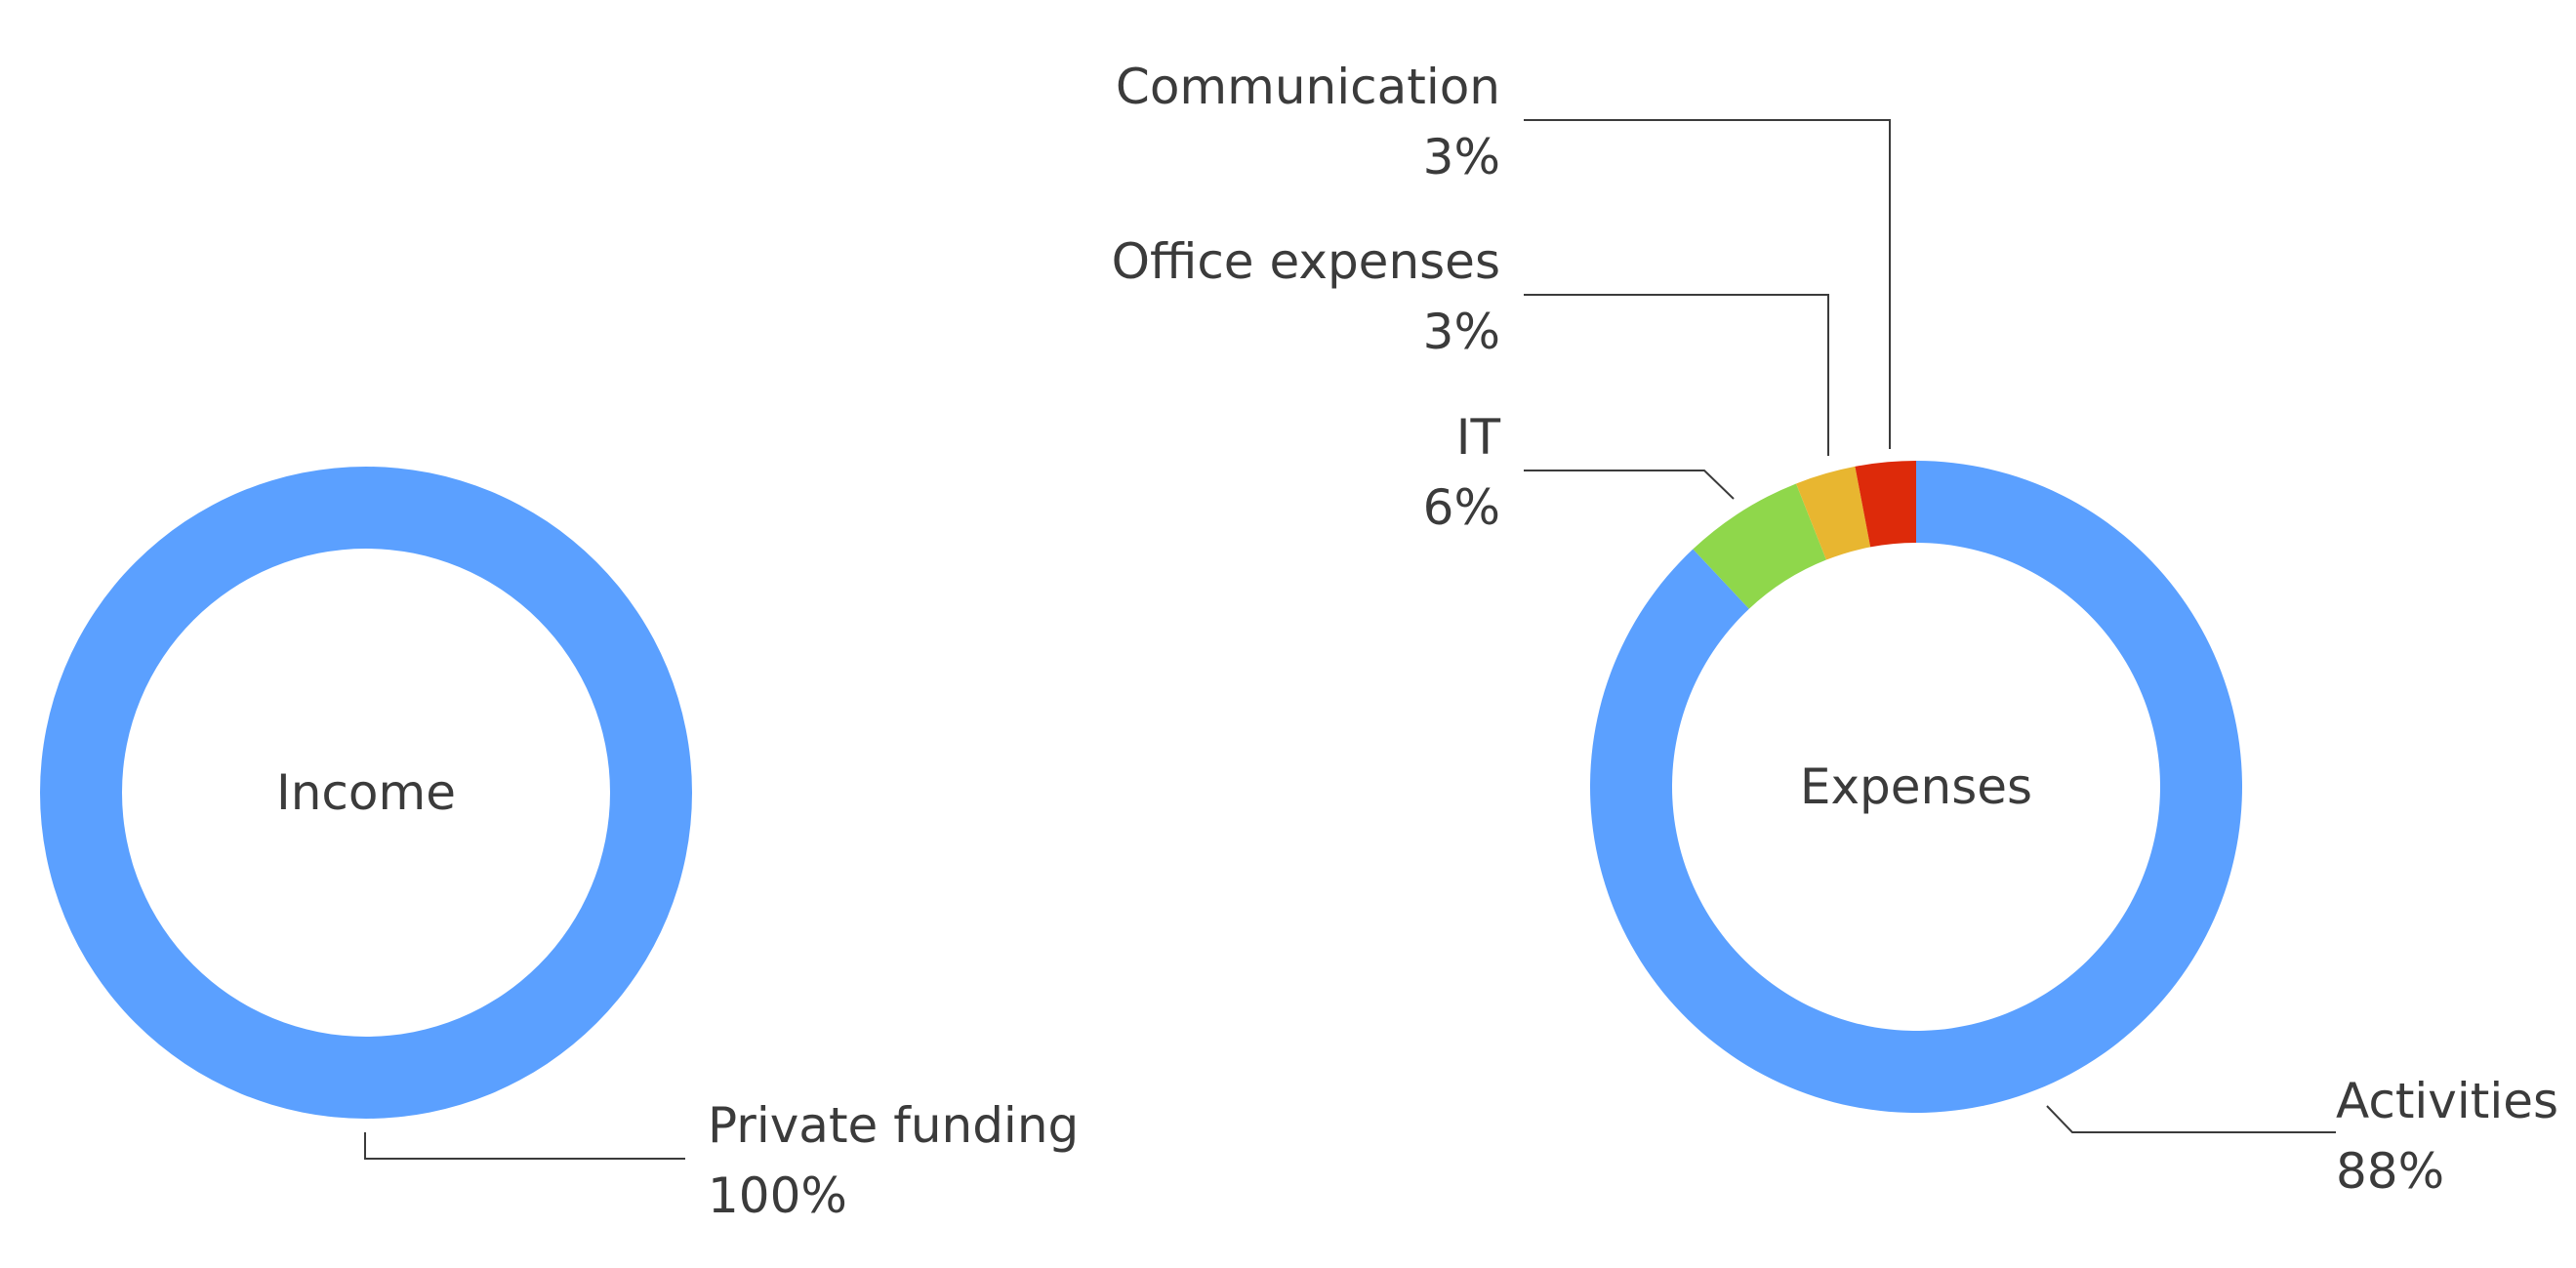  I want to click on slice-communication, so click(1885, 505).